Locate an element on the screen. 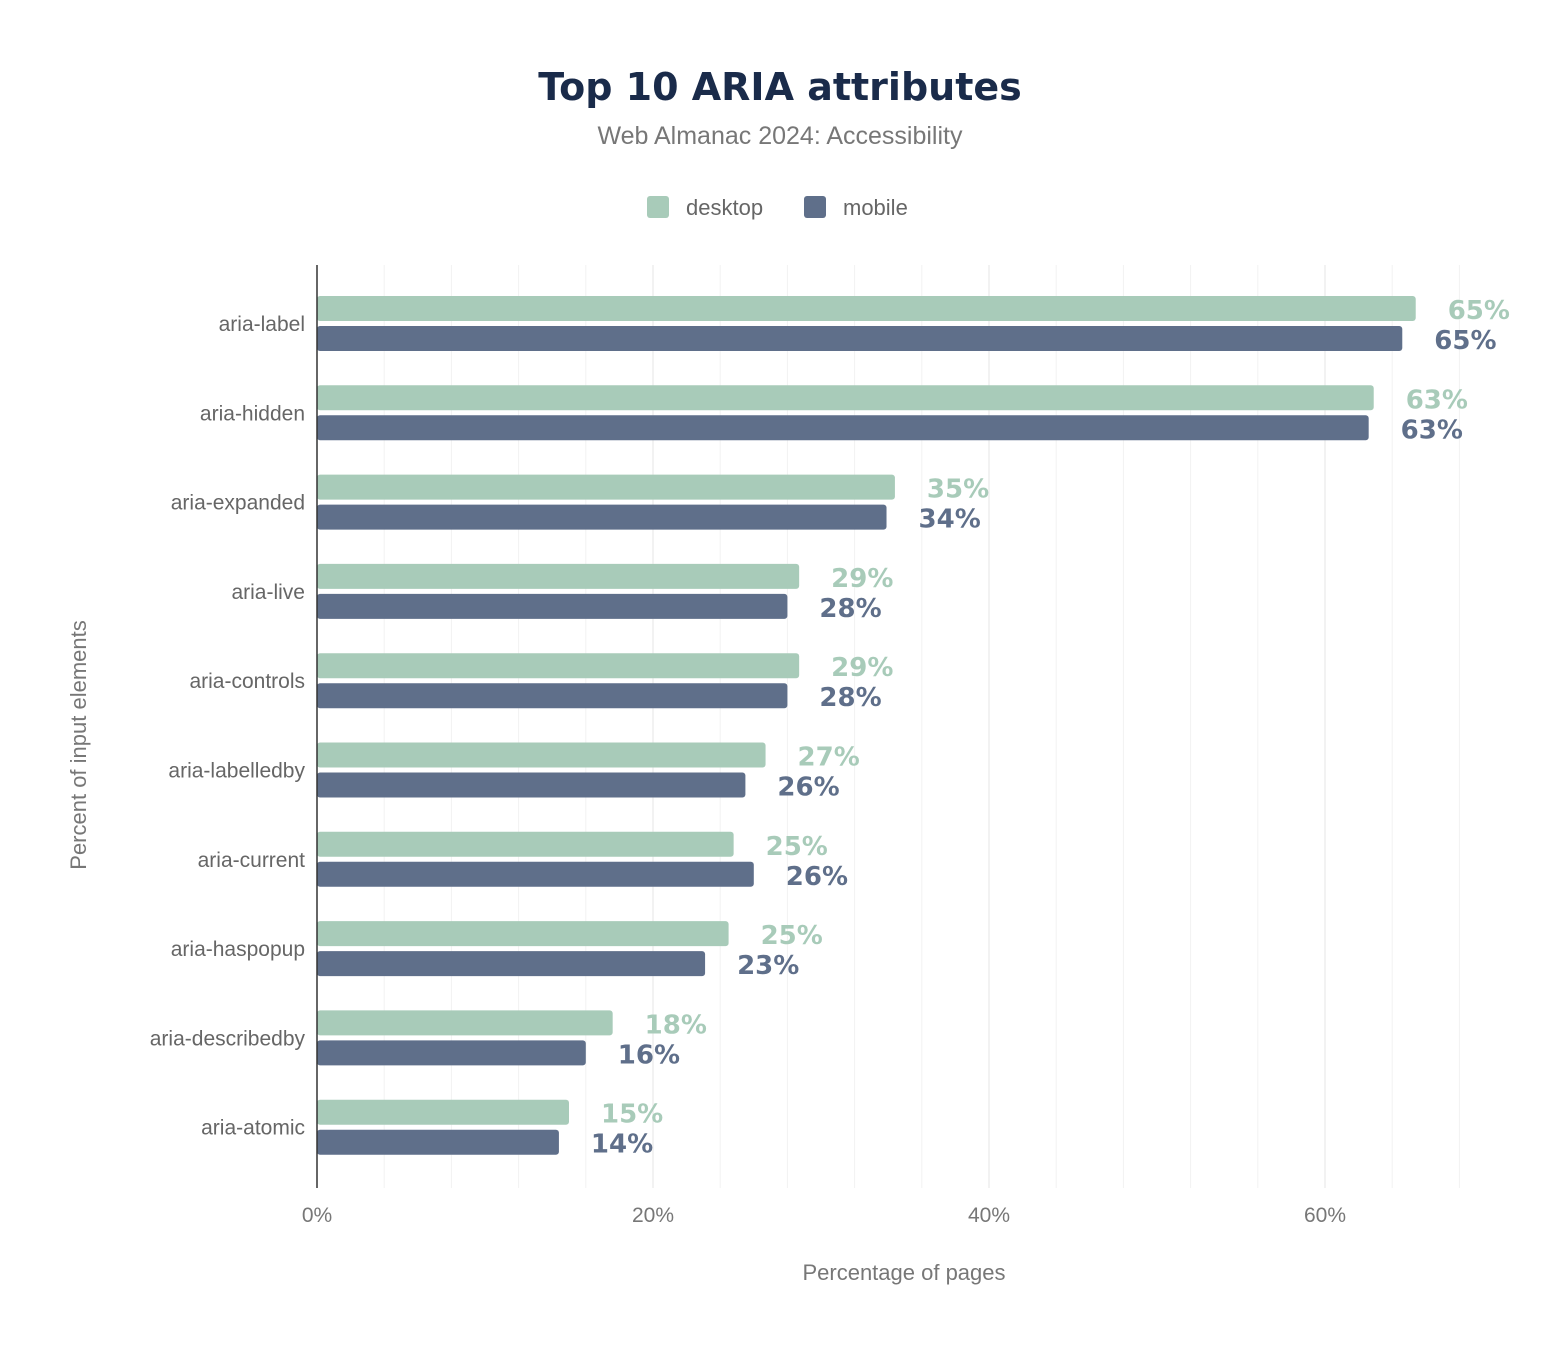 This screenshot has height=1352, width=1560. x-axis-title: Percentage of pages is located at coordinates (903, 1272).